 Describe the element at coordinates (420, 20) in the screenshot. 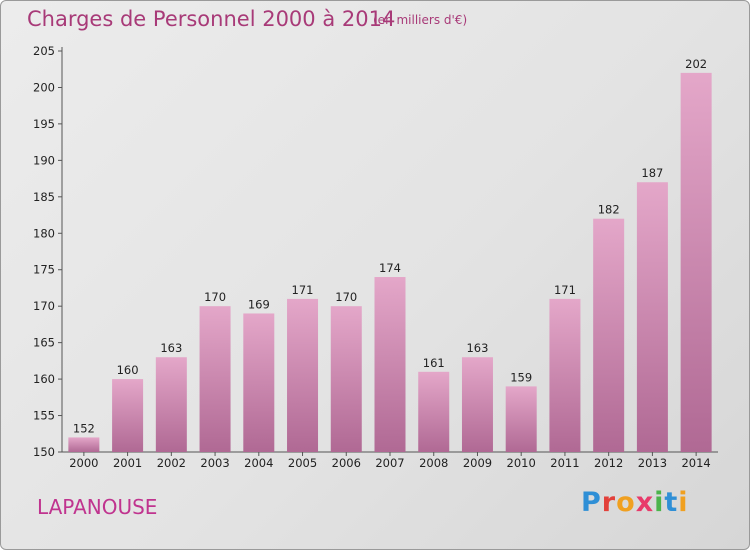

I see `chart-subtitle: (en milliers d'€)` at that location.